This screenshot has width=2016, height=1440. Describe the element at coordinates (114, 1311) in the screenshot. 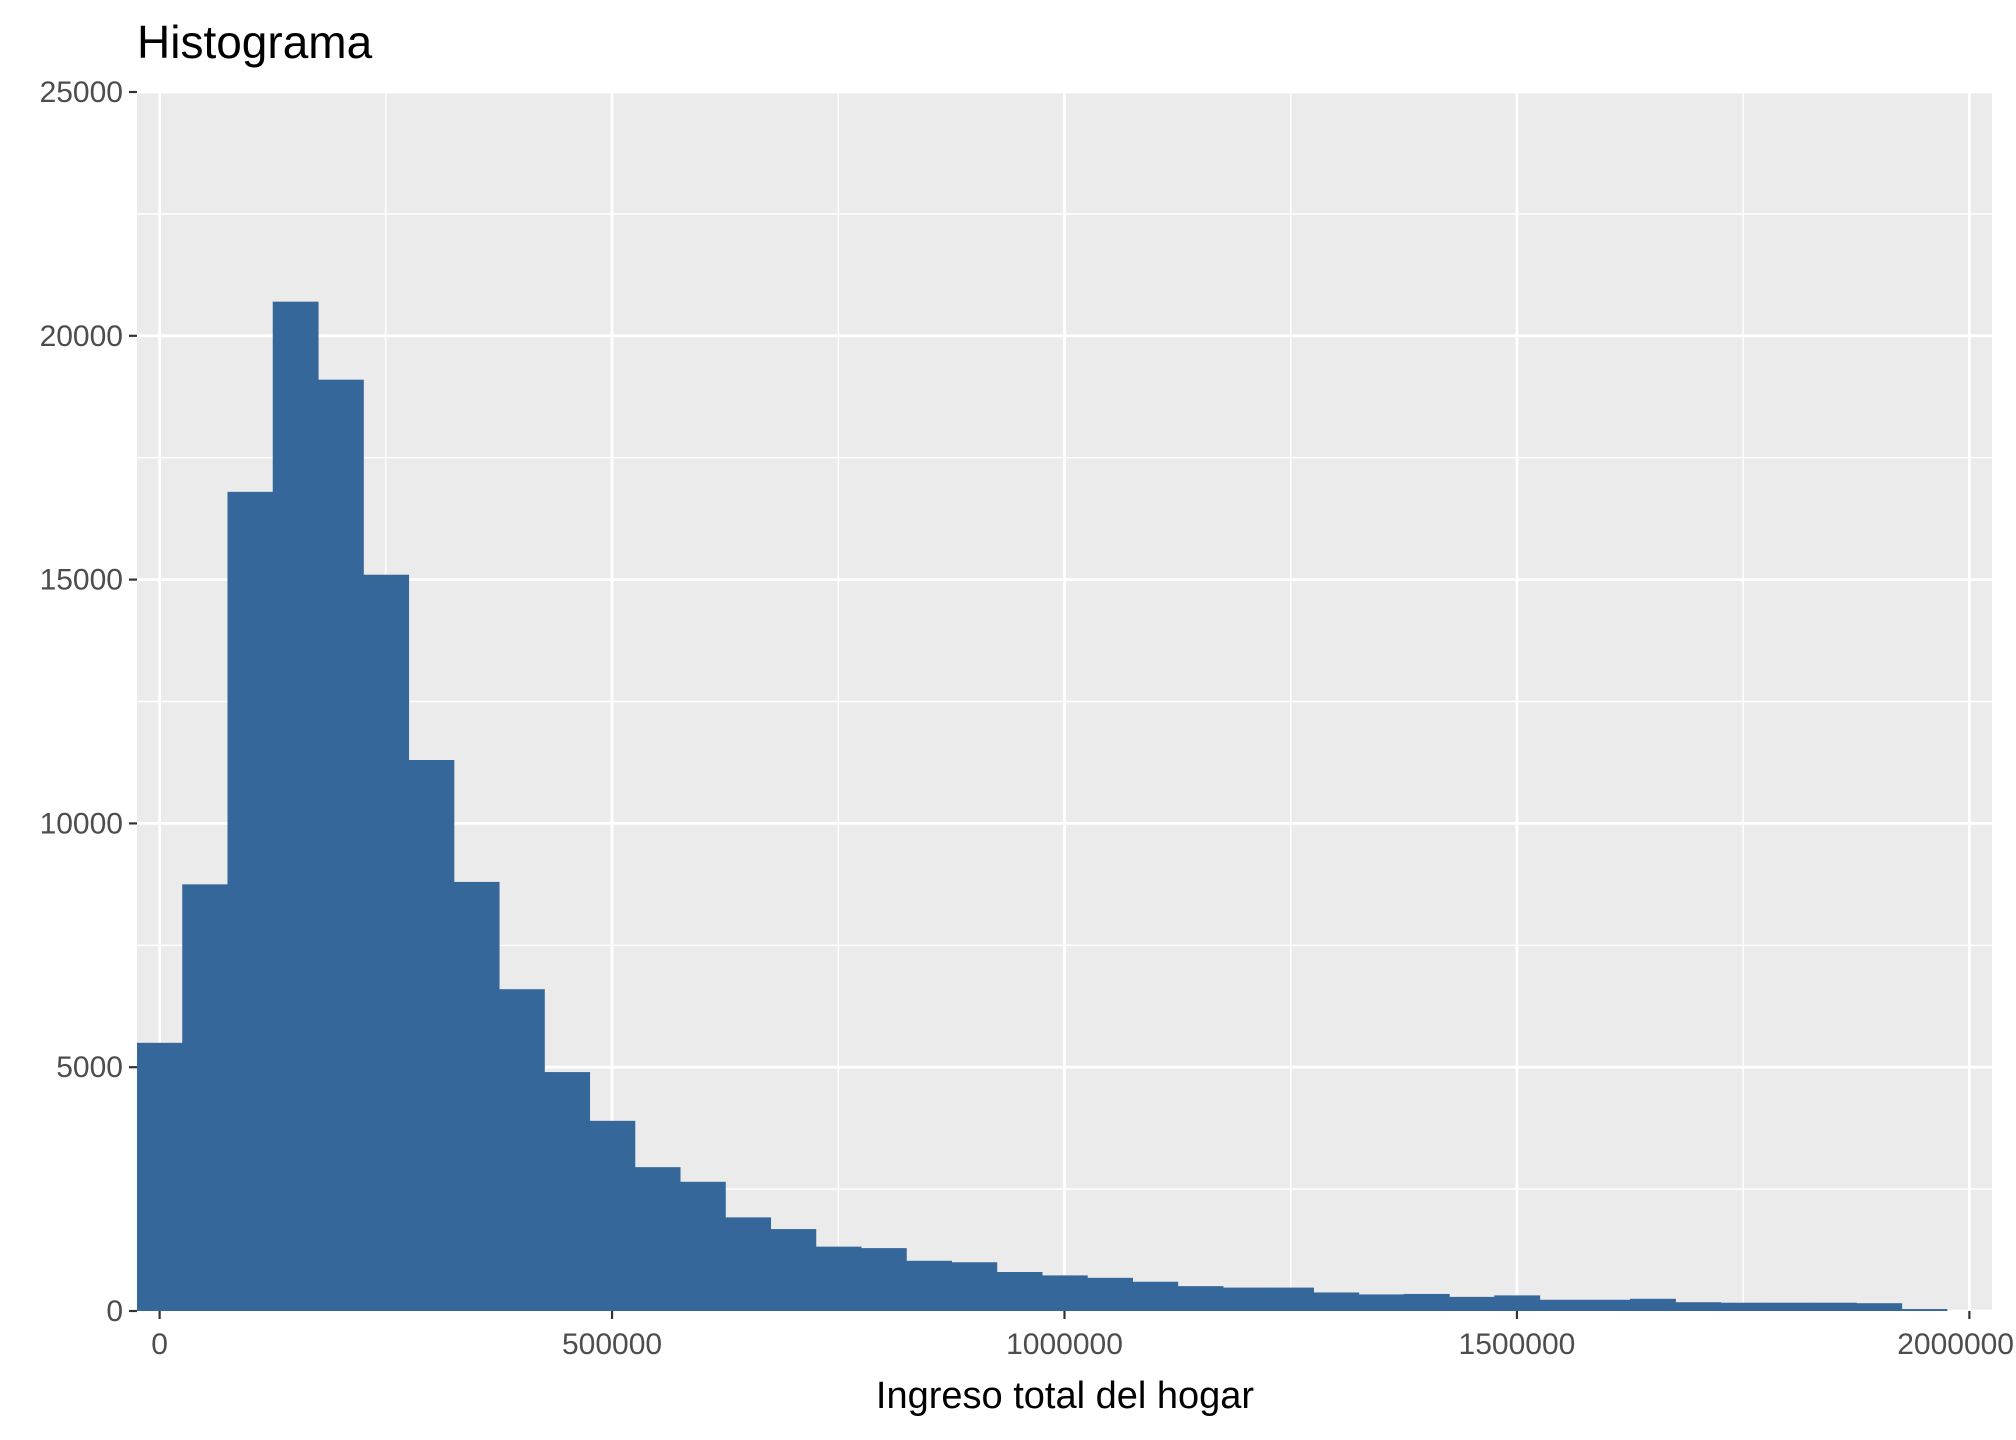

I see `y-tick-label: 0` at that location.